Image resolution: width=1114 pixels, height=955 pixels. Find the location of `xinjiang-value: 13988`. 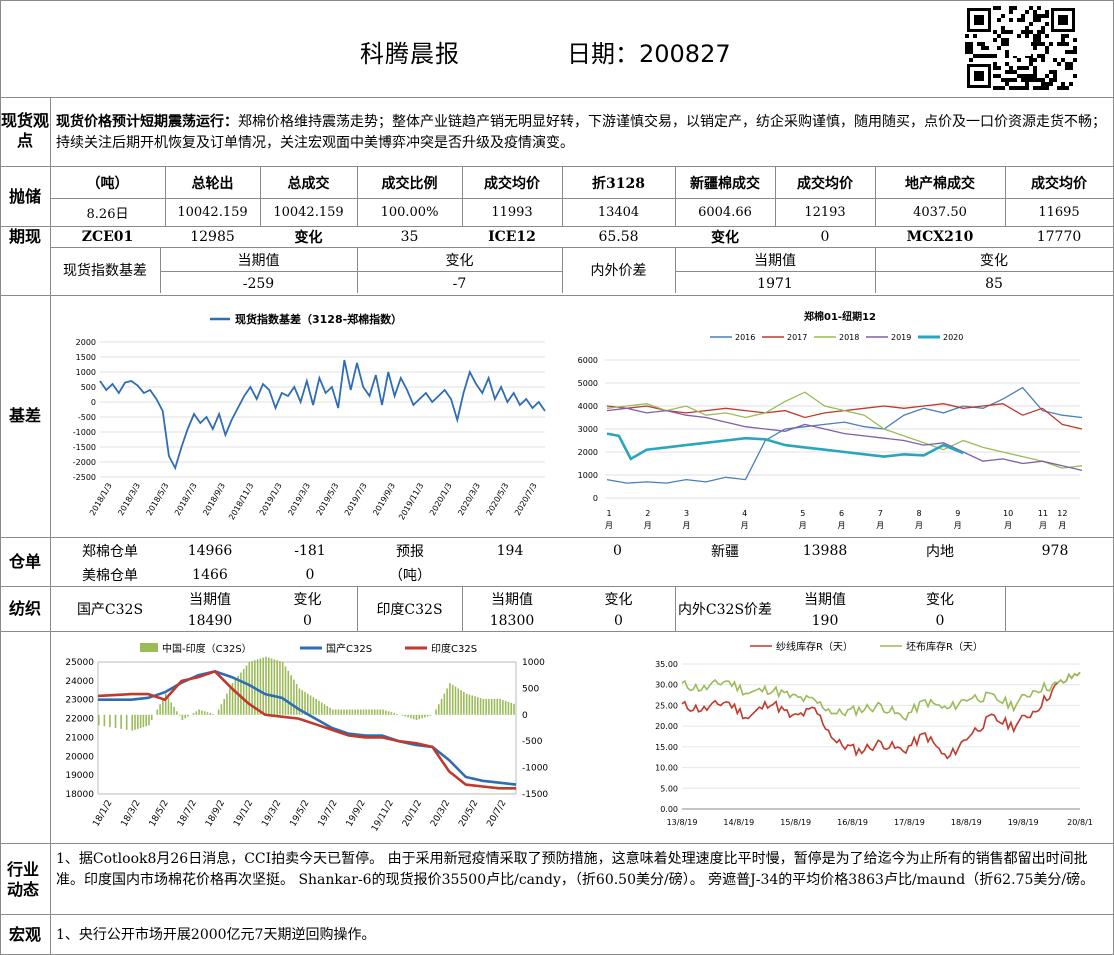

xinjiang-value: 13988 is located at coordinates (825, 551).